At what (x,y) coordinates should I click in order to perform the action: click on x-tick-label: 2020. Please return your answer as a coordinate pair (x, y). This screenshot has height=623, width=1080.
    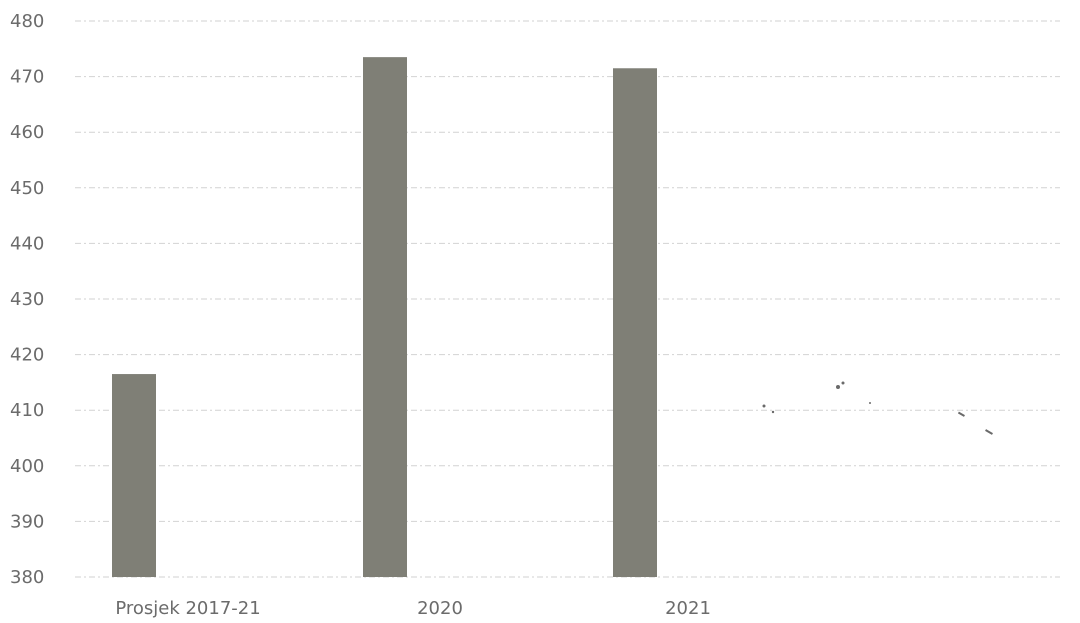
    Looking at the image, I should click on (440, 608).